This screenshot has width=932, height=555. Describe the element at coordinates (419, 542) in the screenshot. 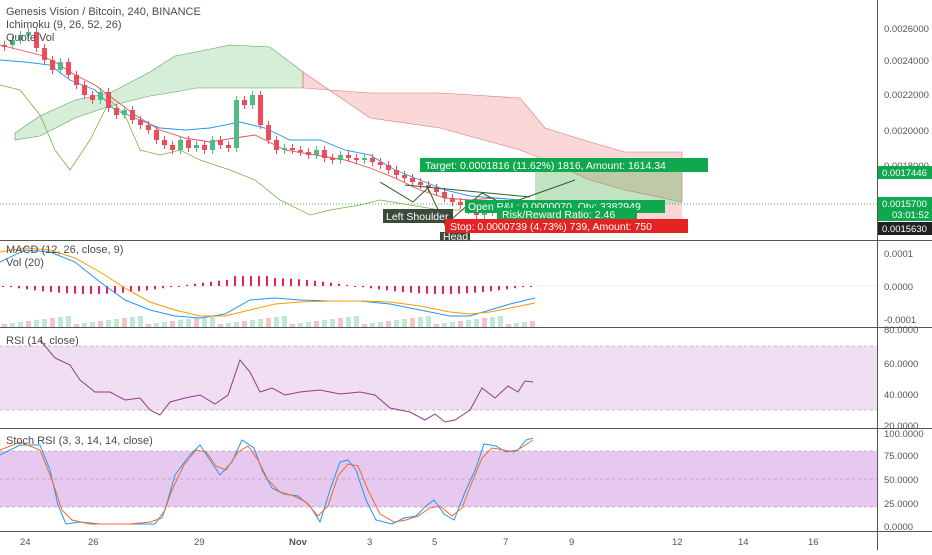

I see `time-axis: 24 26 29 Nov 3 5 7 9 12 14 16` at that location.